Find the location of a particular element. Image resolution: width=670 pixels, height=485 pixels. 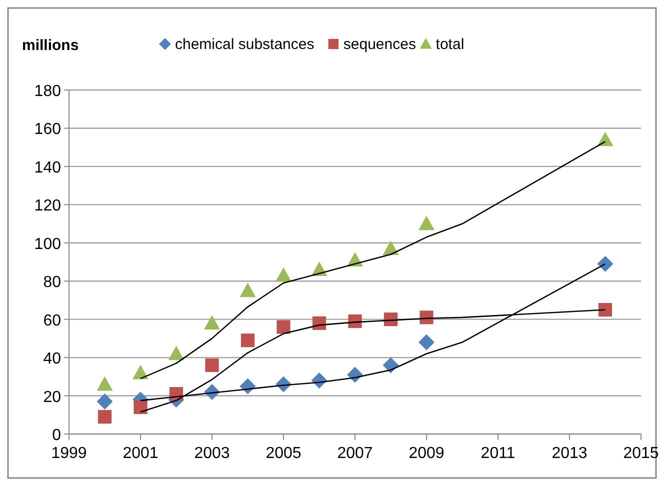

x-tick-label: 2009 is located at coordinates (426, 453).